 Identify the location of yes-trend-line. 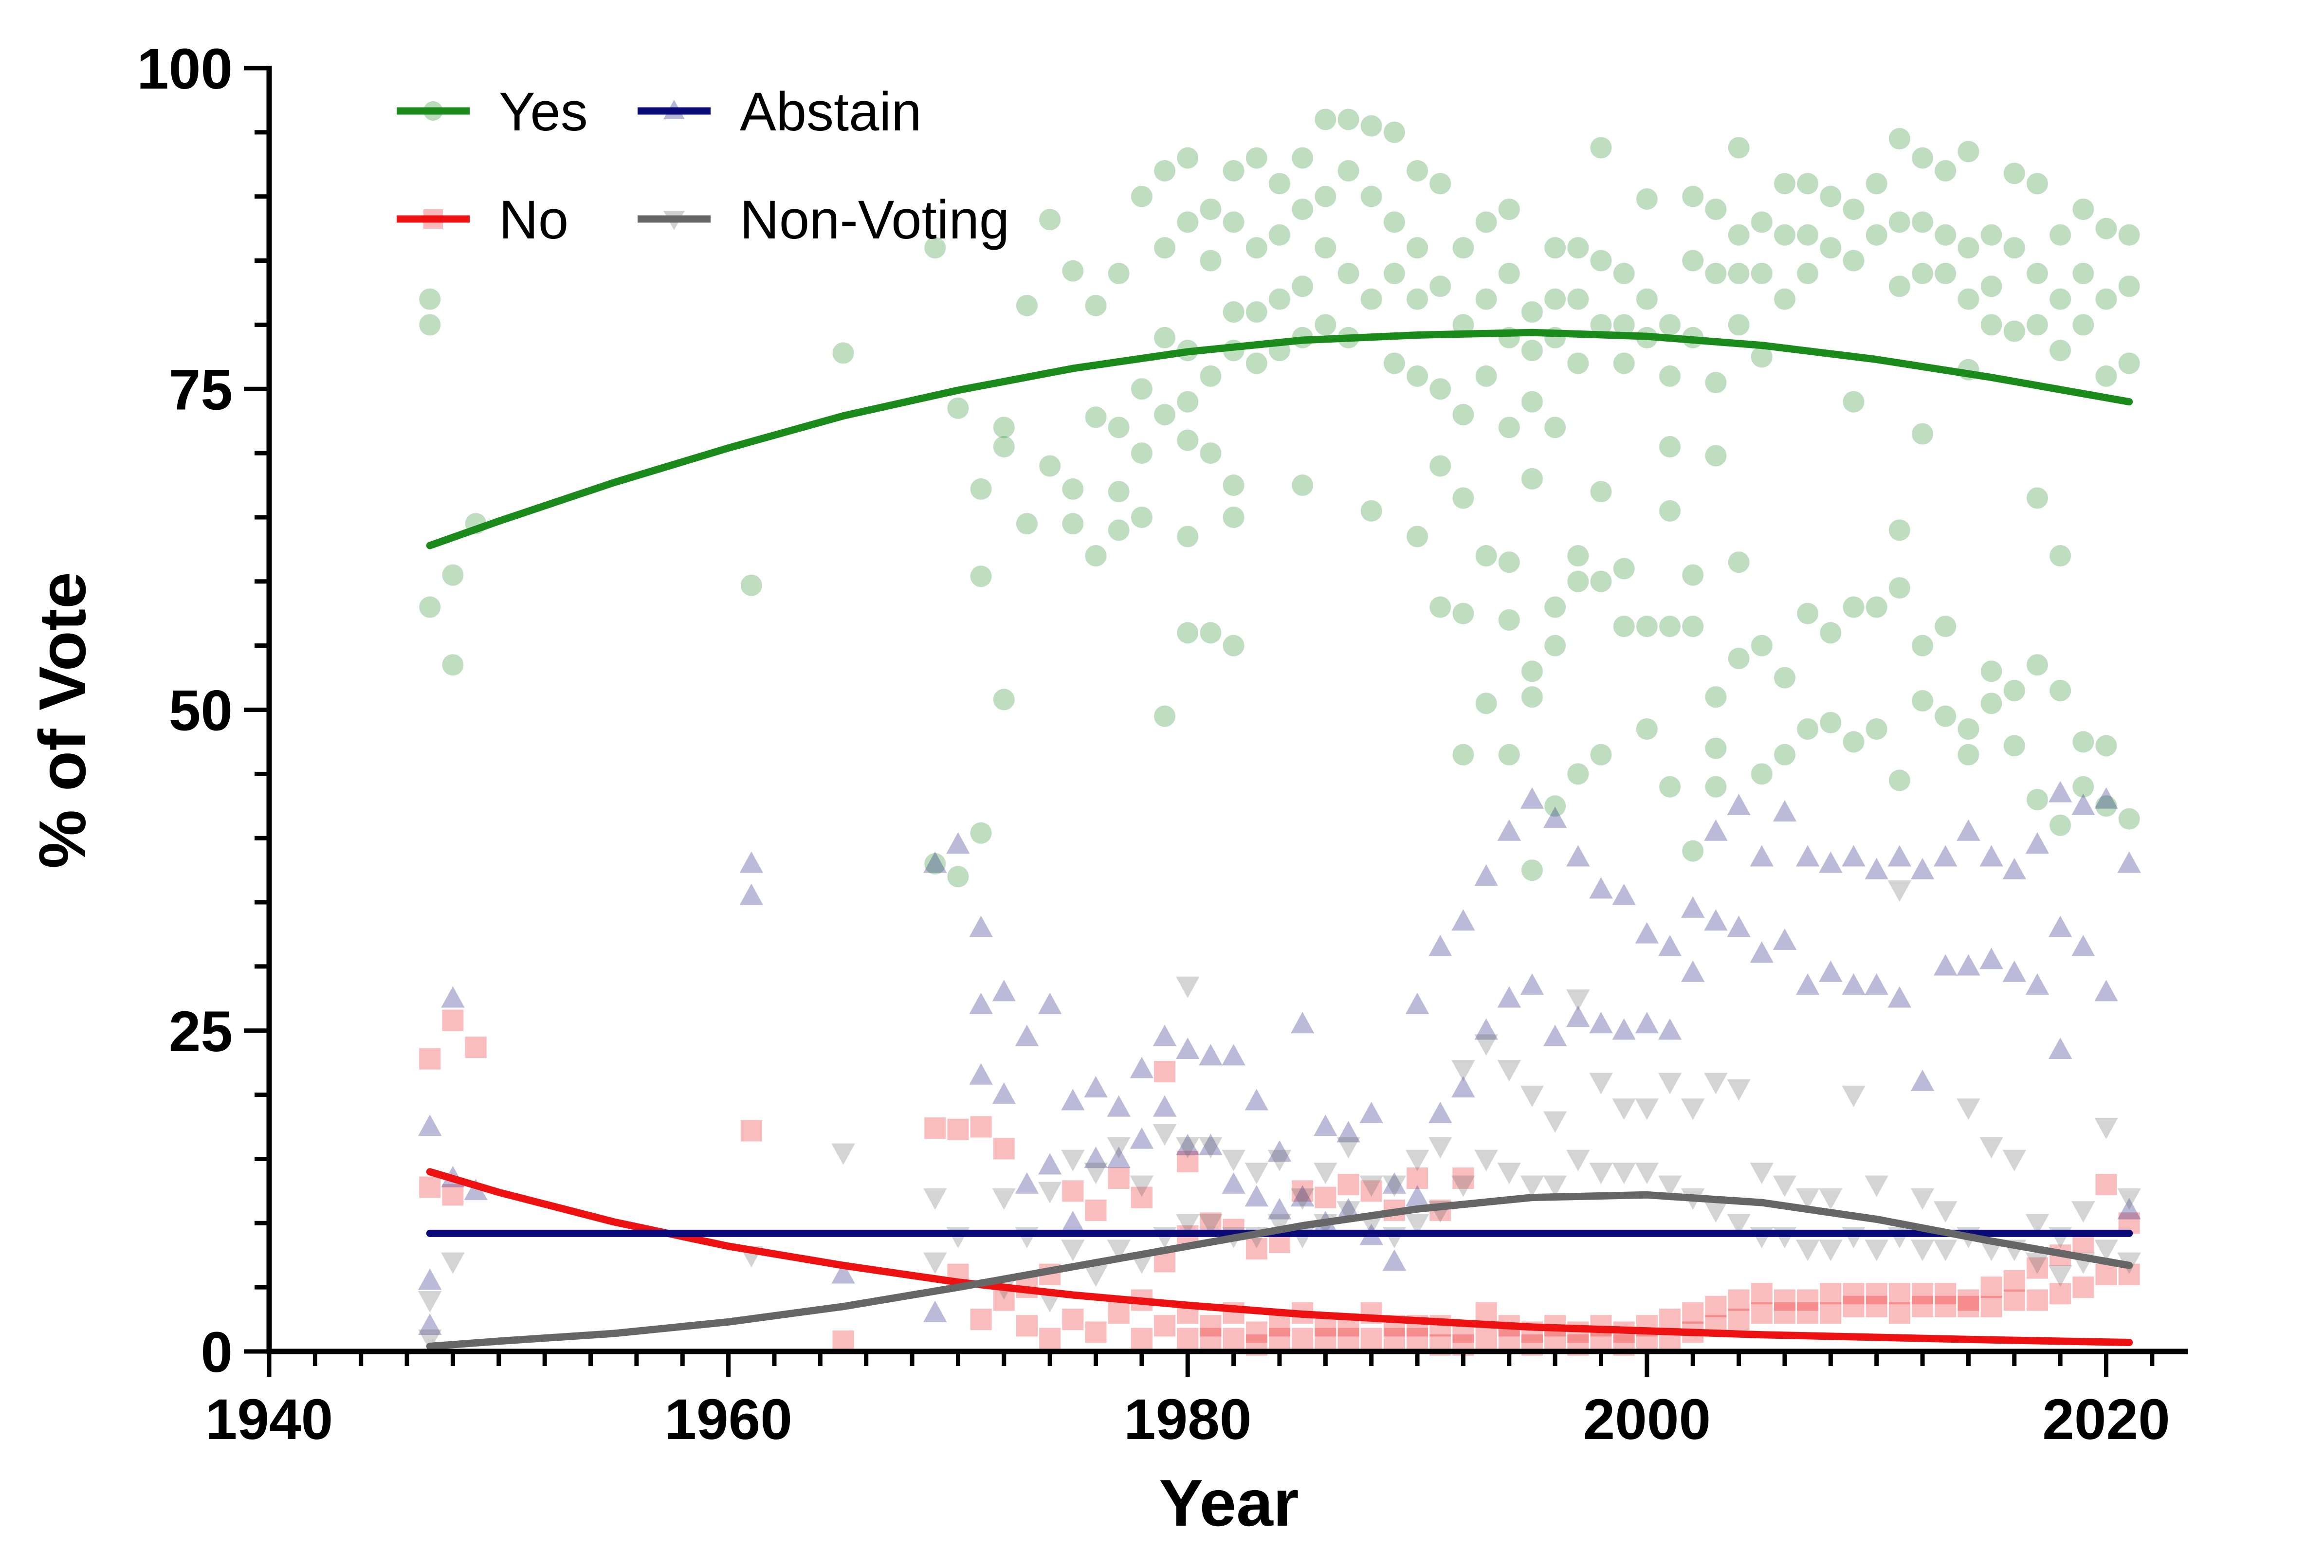
(1279, 438).